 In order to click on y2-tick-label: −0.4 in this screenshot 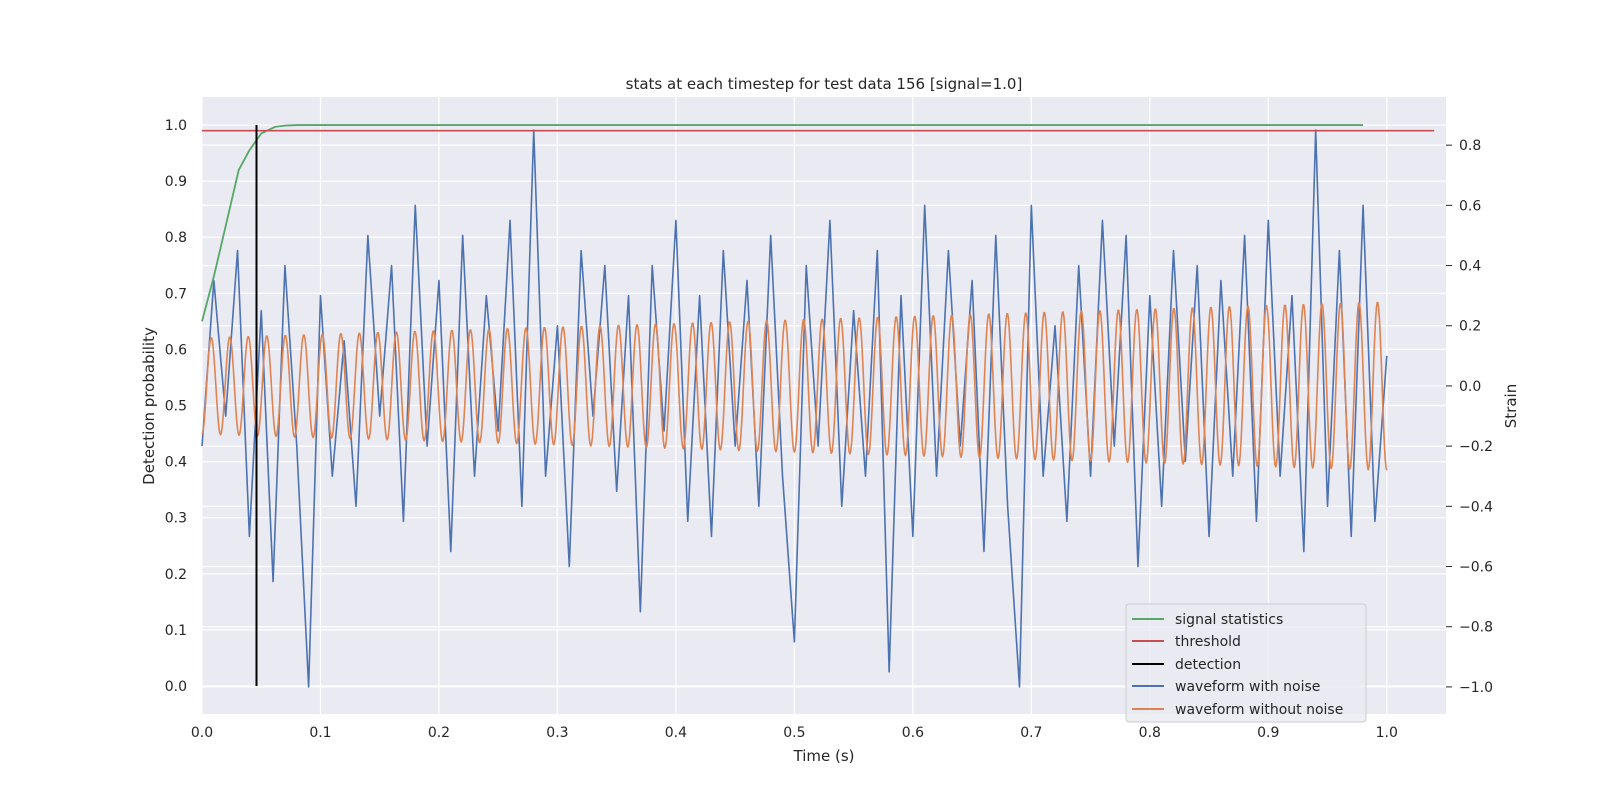, I will do `click(1476, 507)`.